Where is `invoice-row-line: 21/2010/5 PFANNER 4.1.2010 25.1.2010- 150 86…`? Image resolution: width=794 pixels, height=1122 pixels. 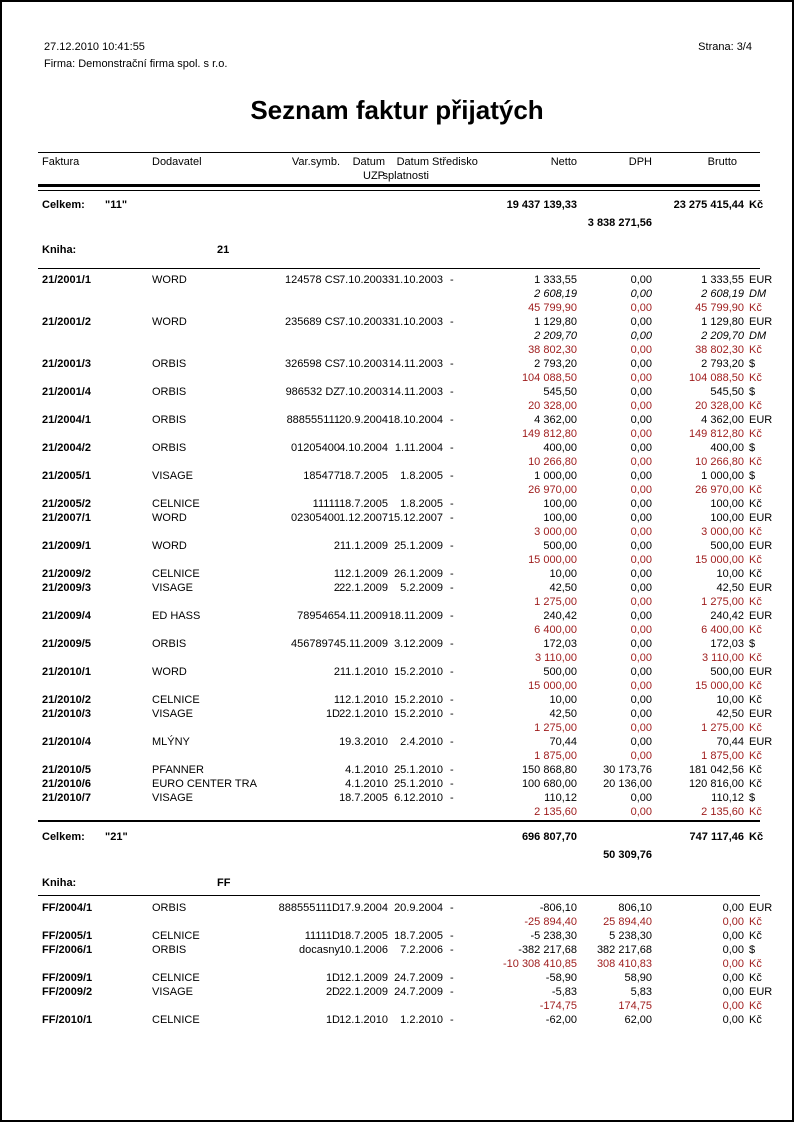
invoice-row-line: 21/2010/5 PFANNER 4.1.2010 25.1.2010- 150 86… is located at coordinates (397, 770).